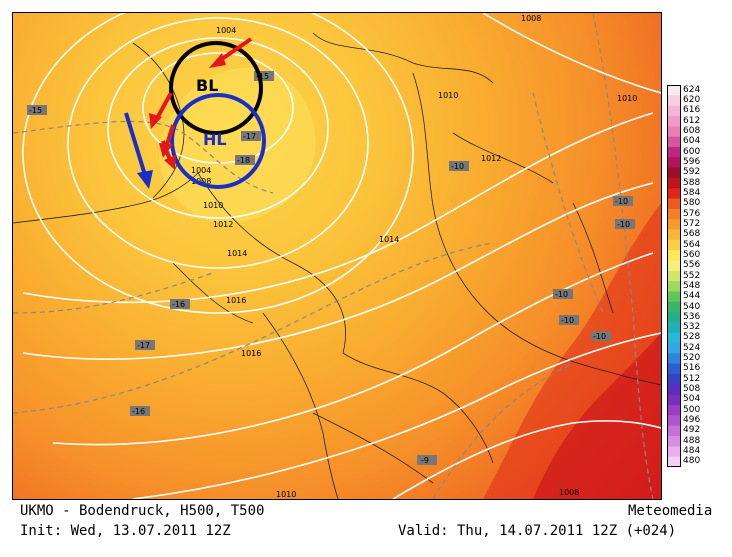 This screenshot has height=557, width=732. I want to click on colorbar-label: 544, so click(692, 296).